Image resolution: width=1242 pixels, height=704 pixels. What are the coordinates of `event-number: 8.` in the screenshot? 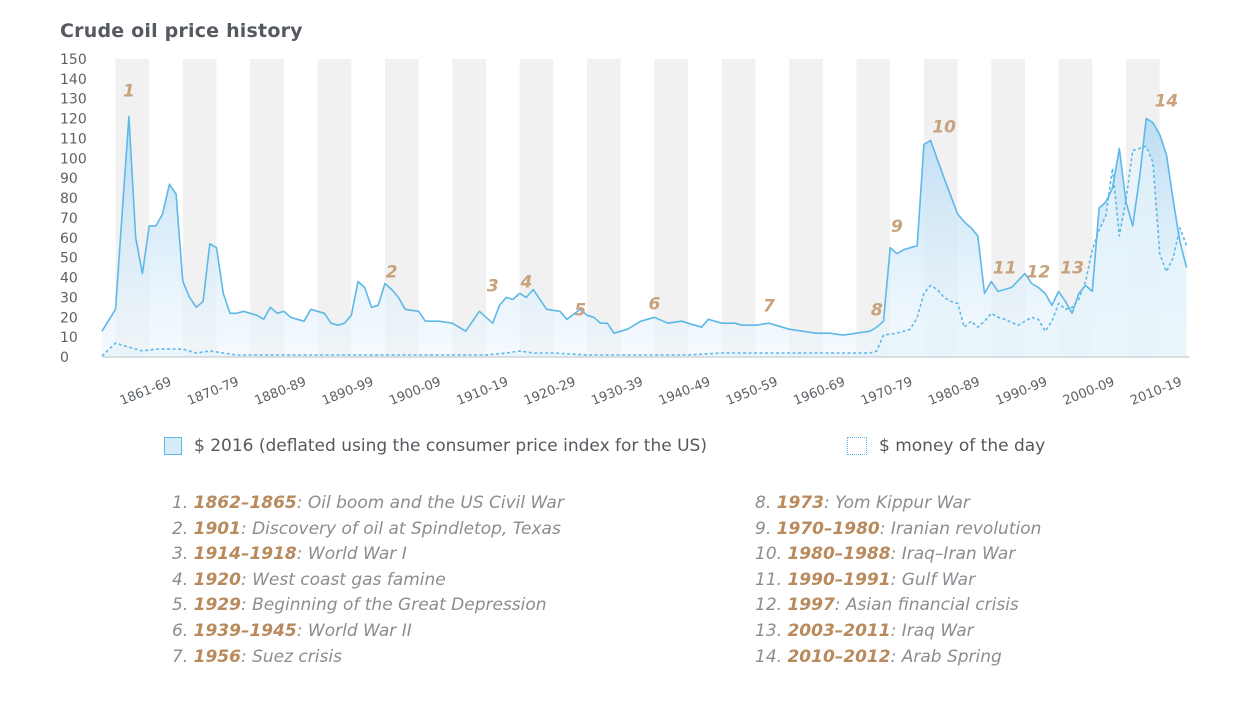 It's located at (766, 503).